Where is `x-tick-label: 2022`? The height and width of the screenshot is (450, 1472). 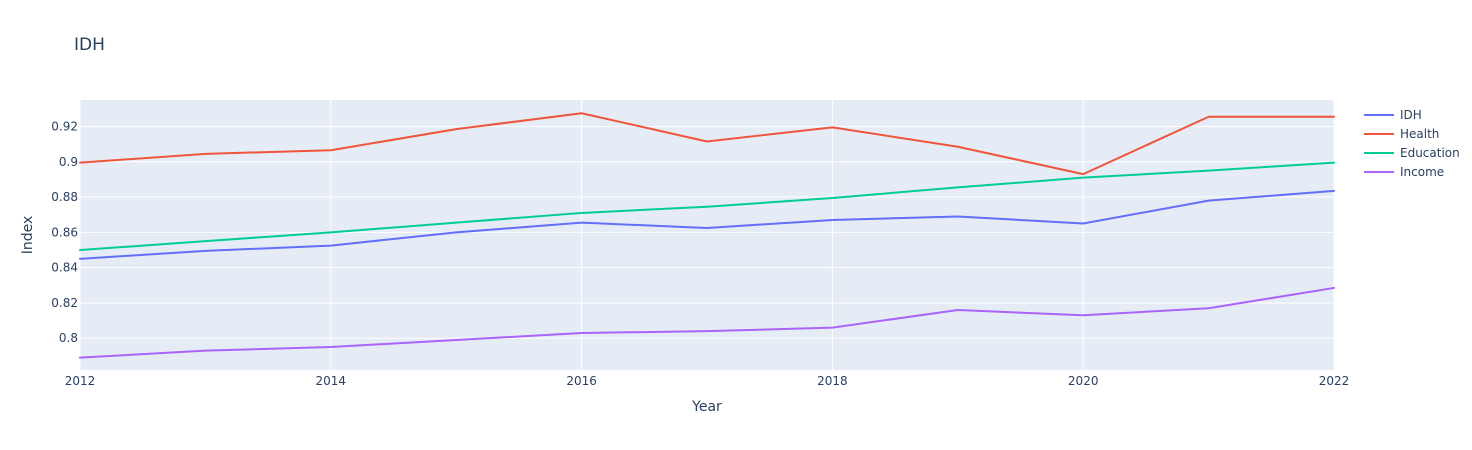
x-tick-label: 2022 is located at coordinates (1334, 381).